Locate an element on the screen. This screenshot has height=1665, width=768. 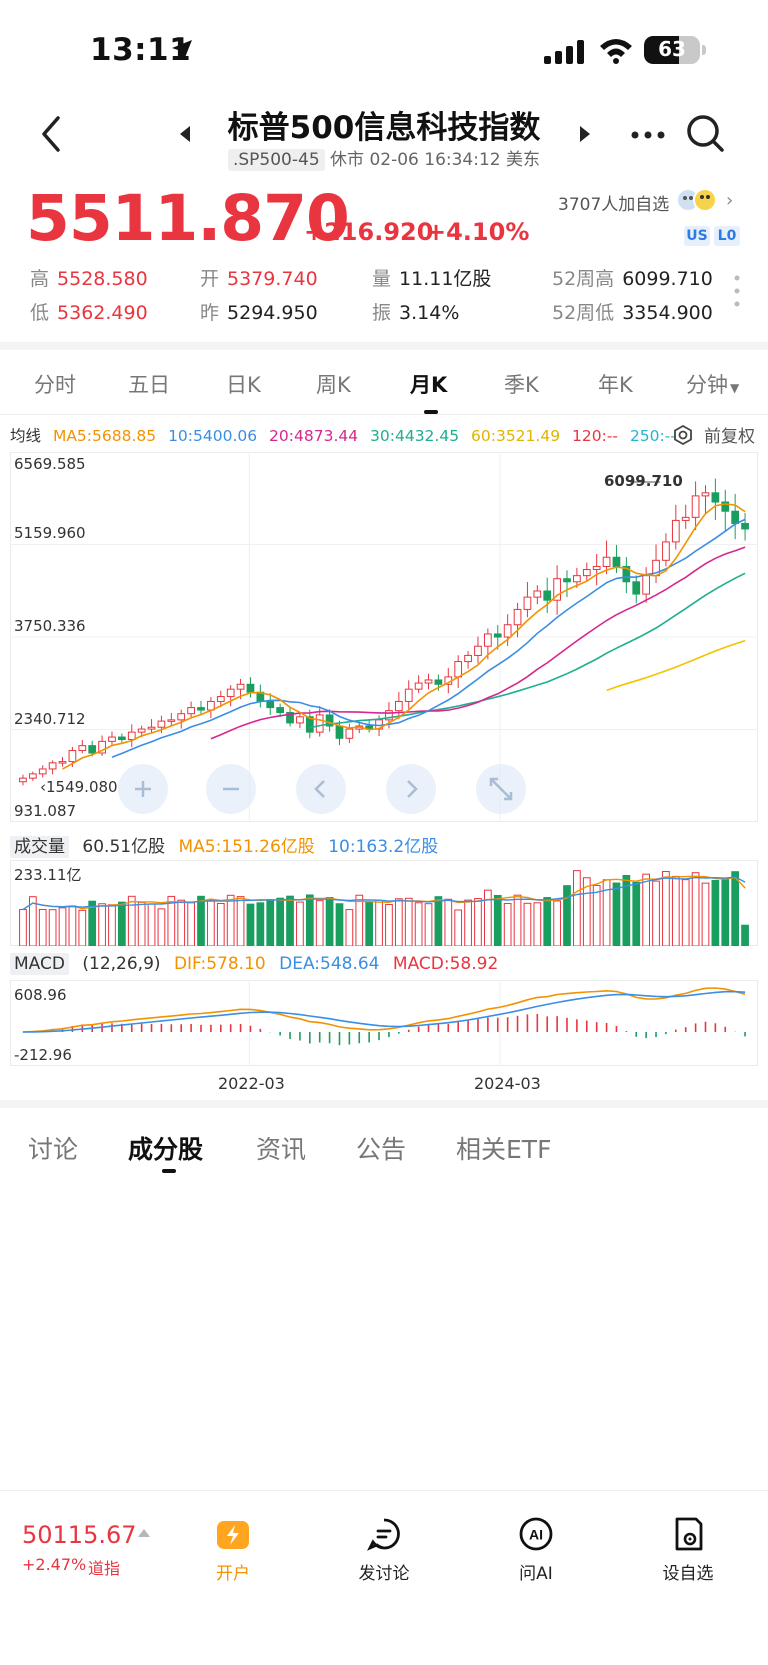
stat-52w-high: 52周高 6099.710 is located at coordinates (632, 279).